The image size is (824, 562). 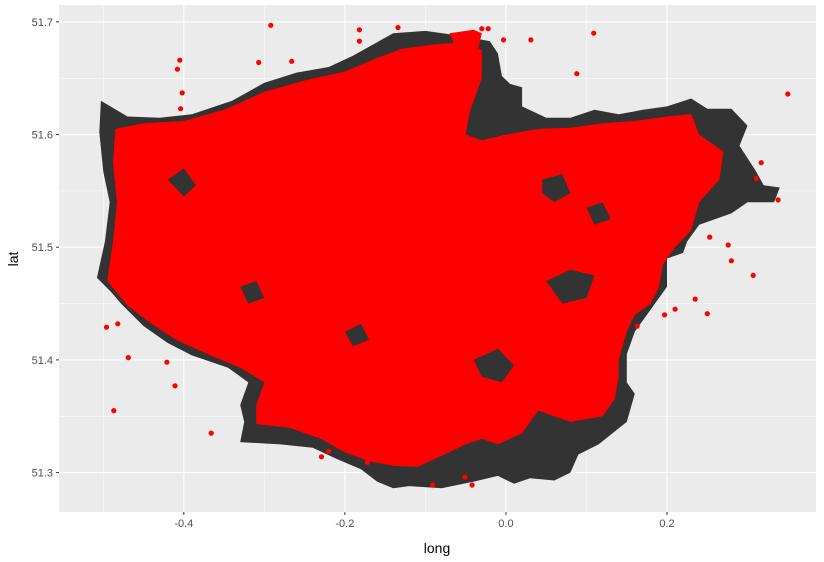 I want to click on x-tick-label: -0.4, so click(x=183, y=524).